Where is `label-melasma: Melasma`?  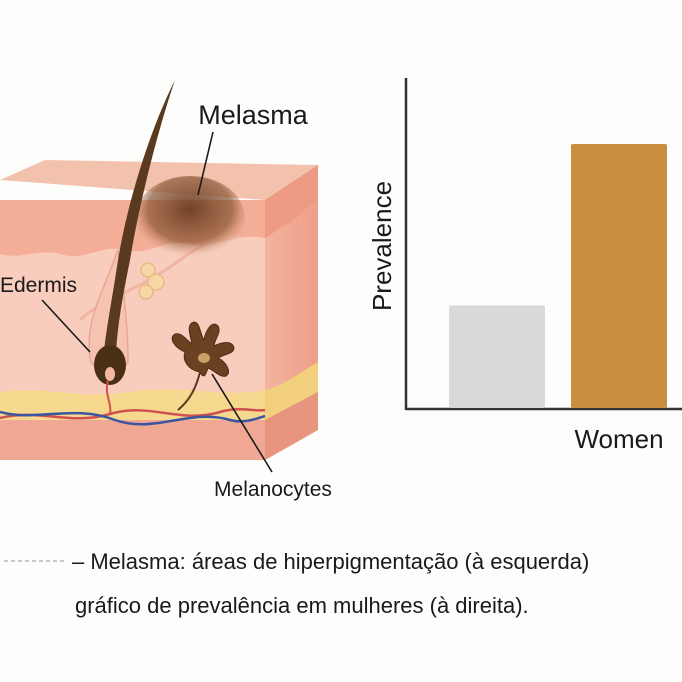
label-melasma: Melasma is located at coordinates (253, 115).